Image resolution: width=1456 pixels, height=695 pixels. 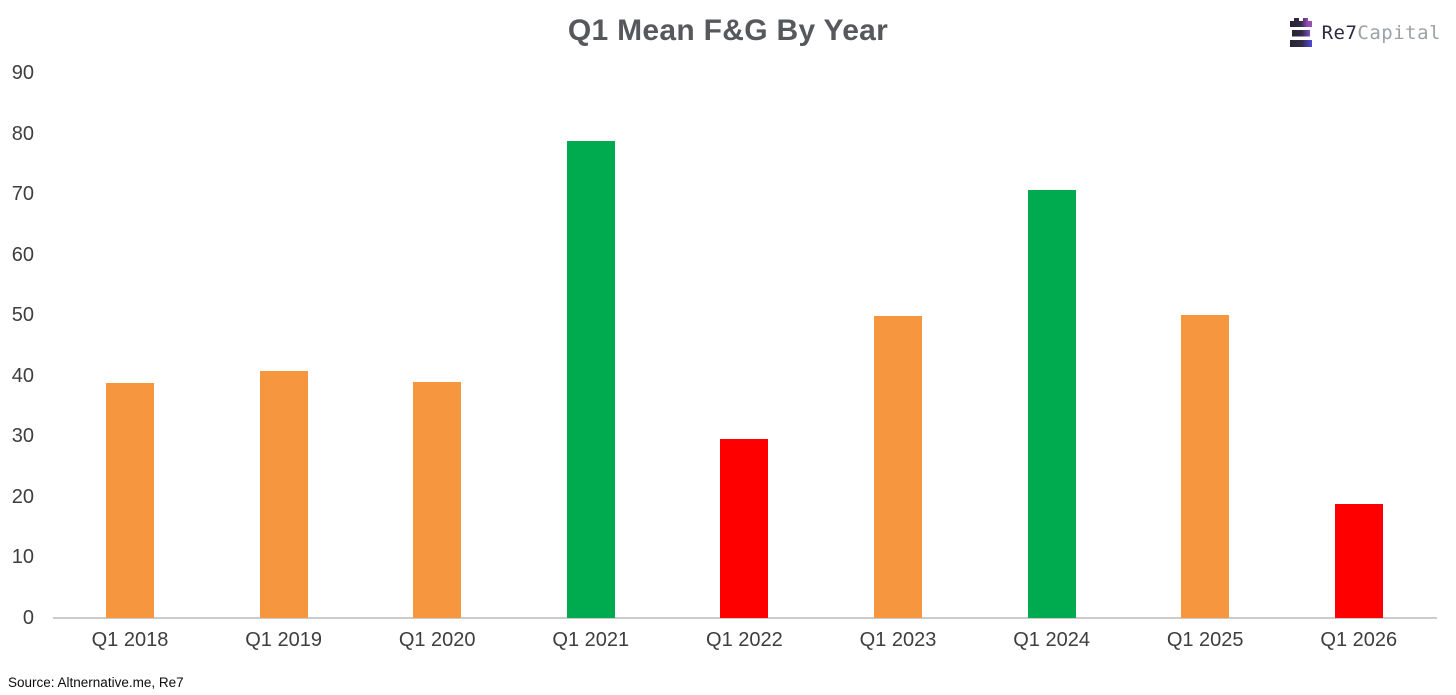 What do you see at coordinates (744, 528) in the screenshot?
I see `bar-q1-2022` at bounding box center [744, 528].